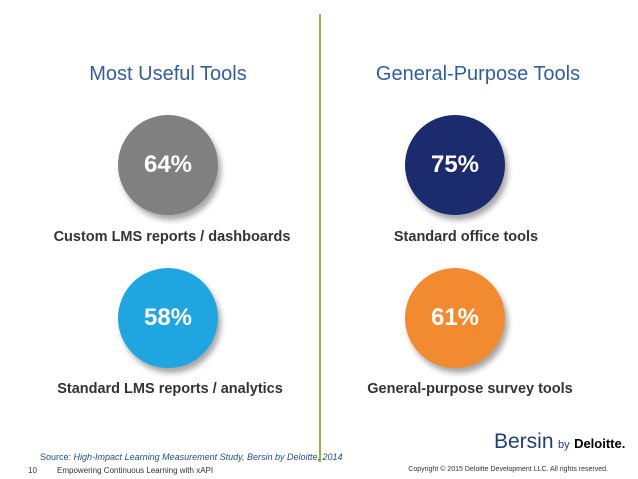 The width and height of the screenshot is (638, 479). What do you see at coordinates (168, 74) in the screenshot?
I see `panel-title: Most Useful Tools` at bounding box center [168, 74].